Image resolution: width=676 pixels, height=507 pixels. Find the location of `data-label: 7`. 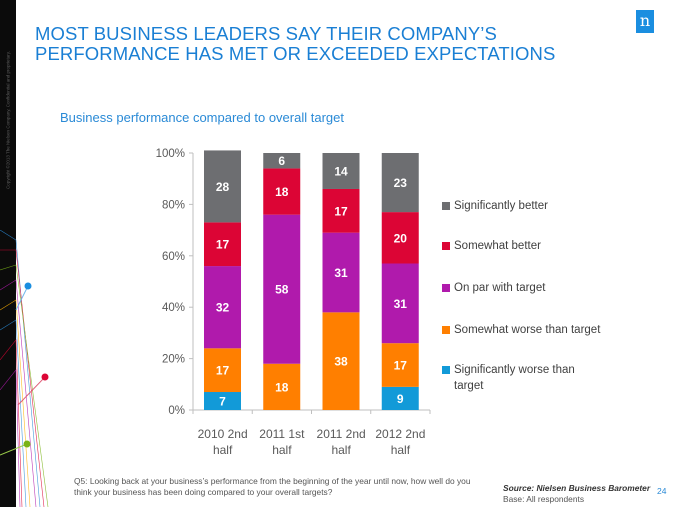

data-label: 7 is located at coordinates (222, 402).